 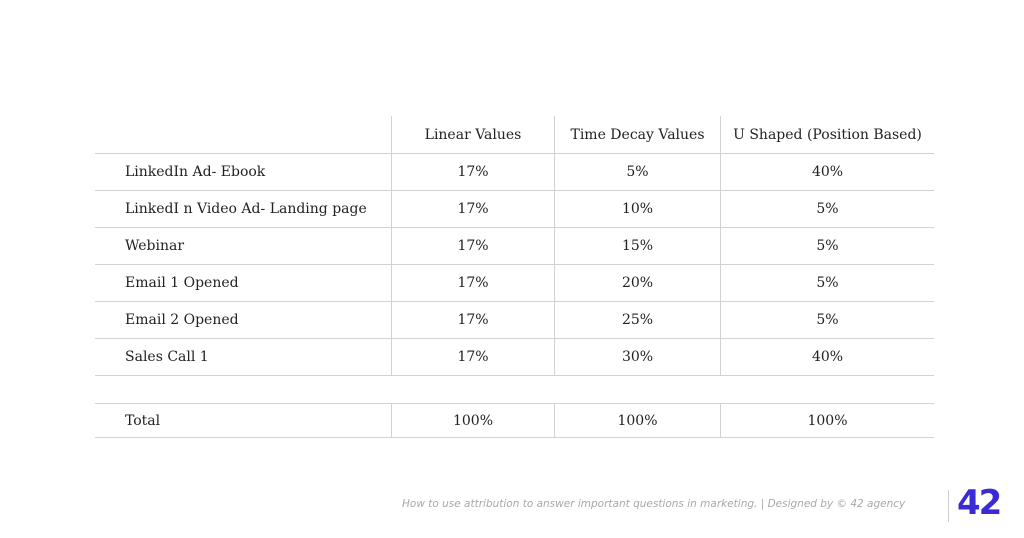 I want to click on header-cell-empty, so click(x=243, y=134).